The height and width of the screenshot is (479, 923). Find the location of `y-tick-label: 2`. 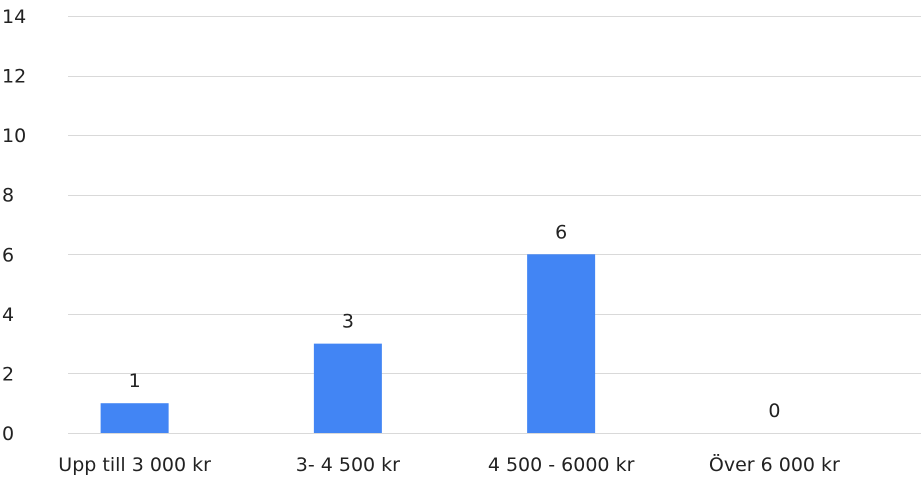

y-tick-label: 2 is located at coordinates (8, 374).